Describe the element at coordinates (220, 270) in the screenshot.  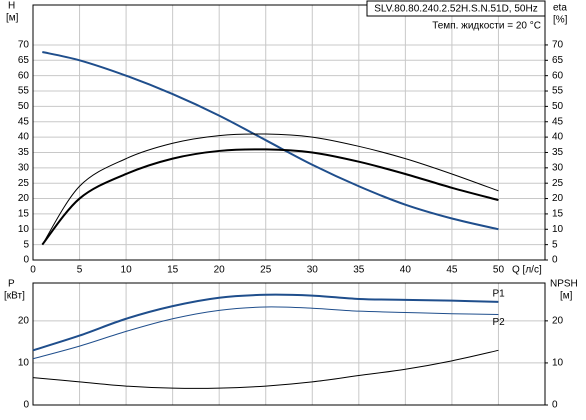
I see `x-tick-label: 20` at that location.